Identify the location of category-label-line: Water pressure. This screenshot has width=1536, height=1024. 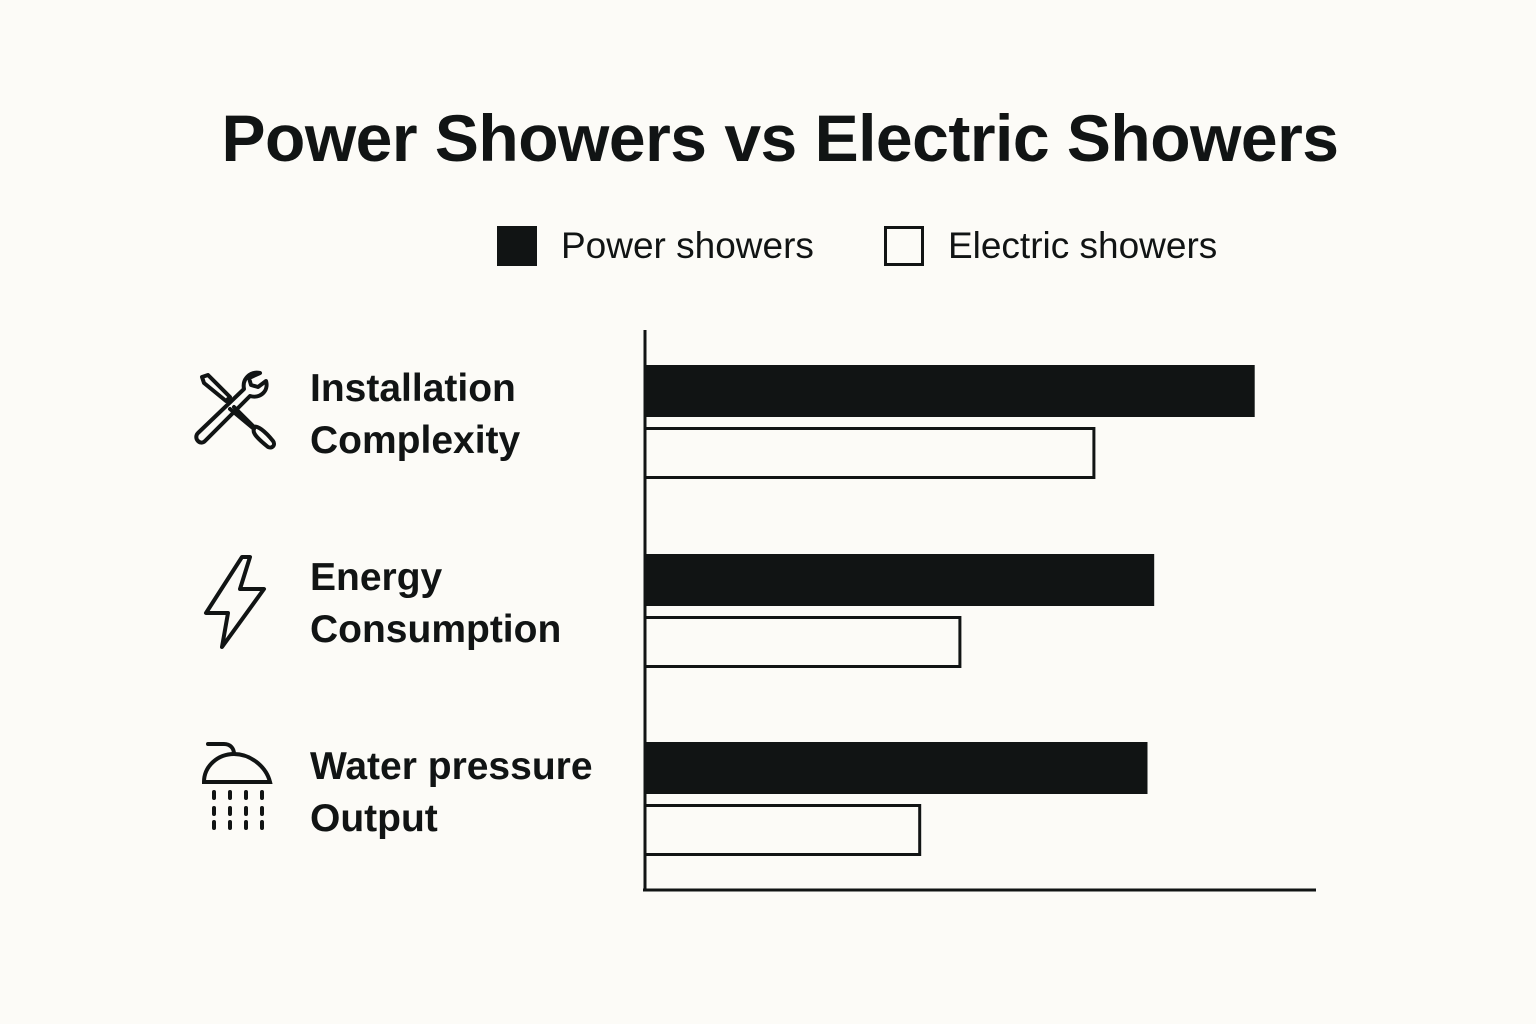
(451, 766).